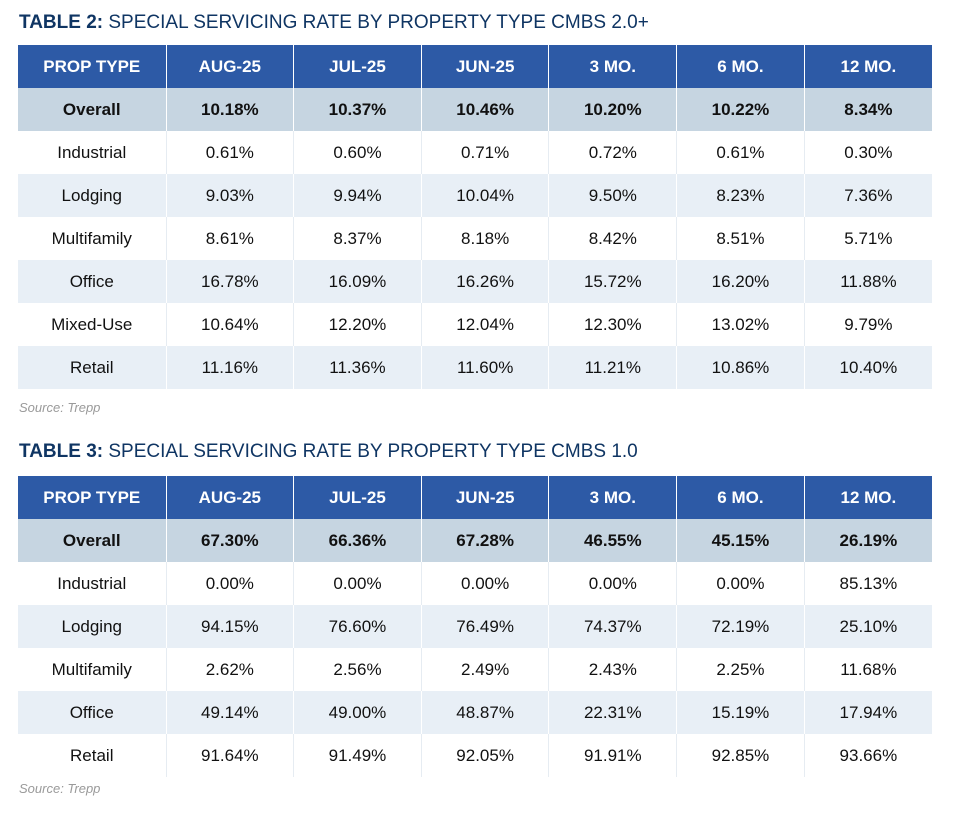 The image size is (959, 813). I want to click on table-cell: 26.19%, so click(867, 540).